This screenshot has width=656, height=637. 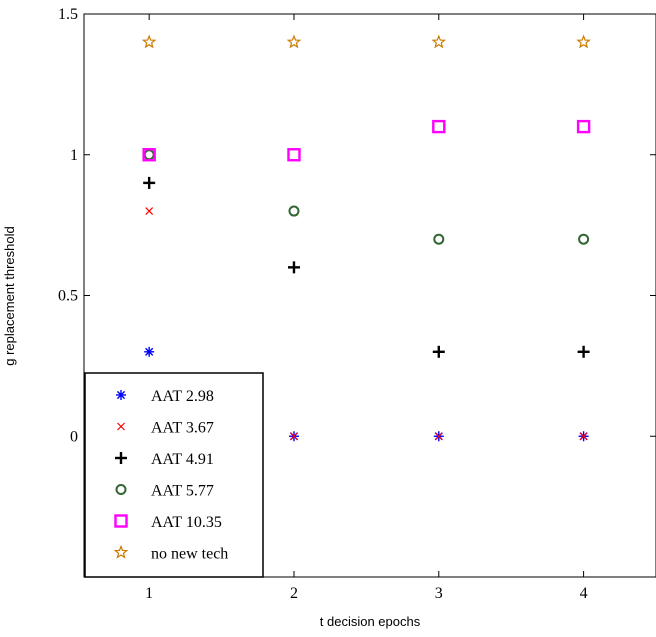 What do you see at coordinates (370, 621) in the screenshot?
I see `x-axis-label: t decision epochs` at bounding box center [370, 621].